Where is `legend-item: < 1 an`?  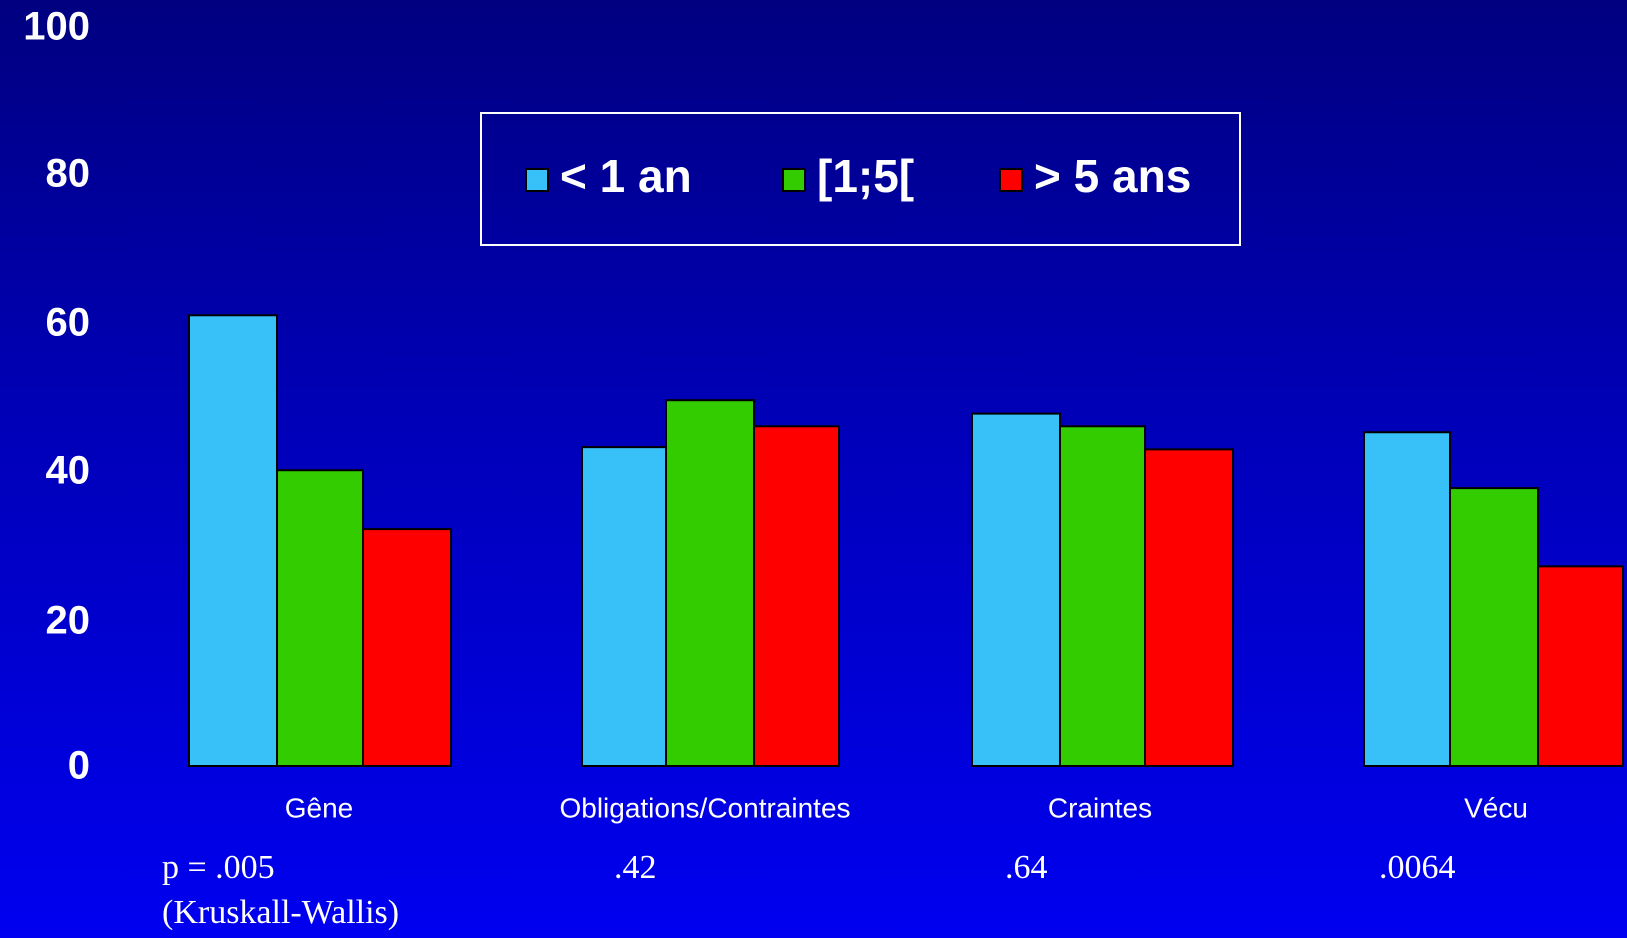
legend-item: < 1 an is located at coordinates (608, 176).